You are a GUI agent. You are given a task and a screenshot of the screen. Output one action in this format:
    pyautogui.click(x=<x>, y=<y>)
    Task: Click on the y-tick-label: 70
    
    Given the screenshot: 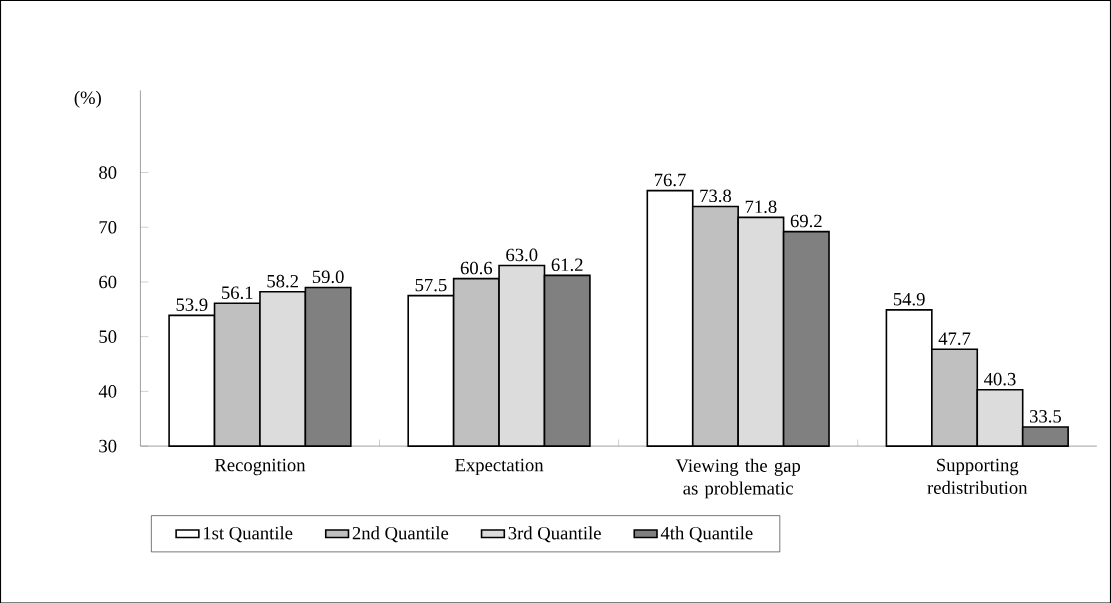 What is the action you would take?
    pyautogui.click(x=108, y=227)
    